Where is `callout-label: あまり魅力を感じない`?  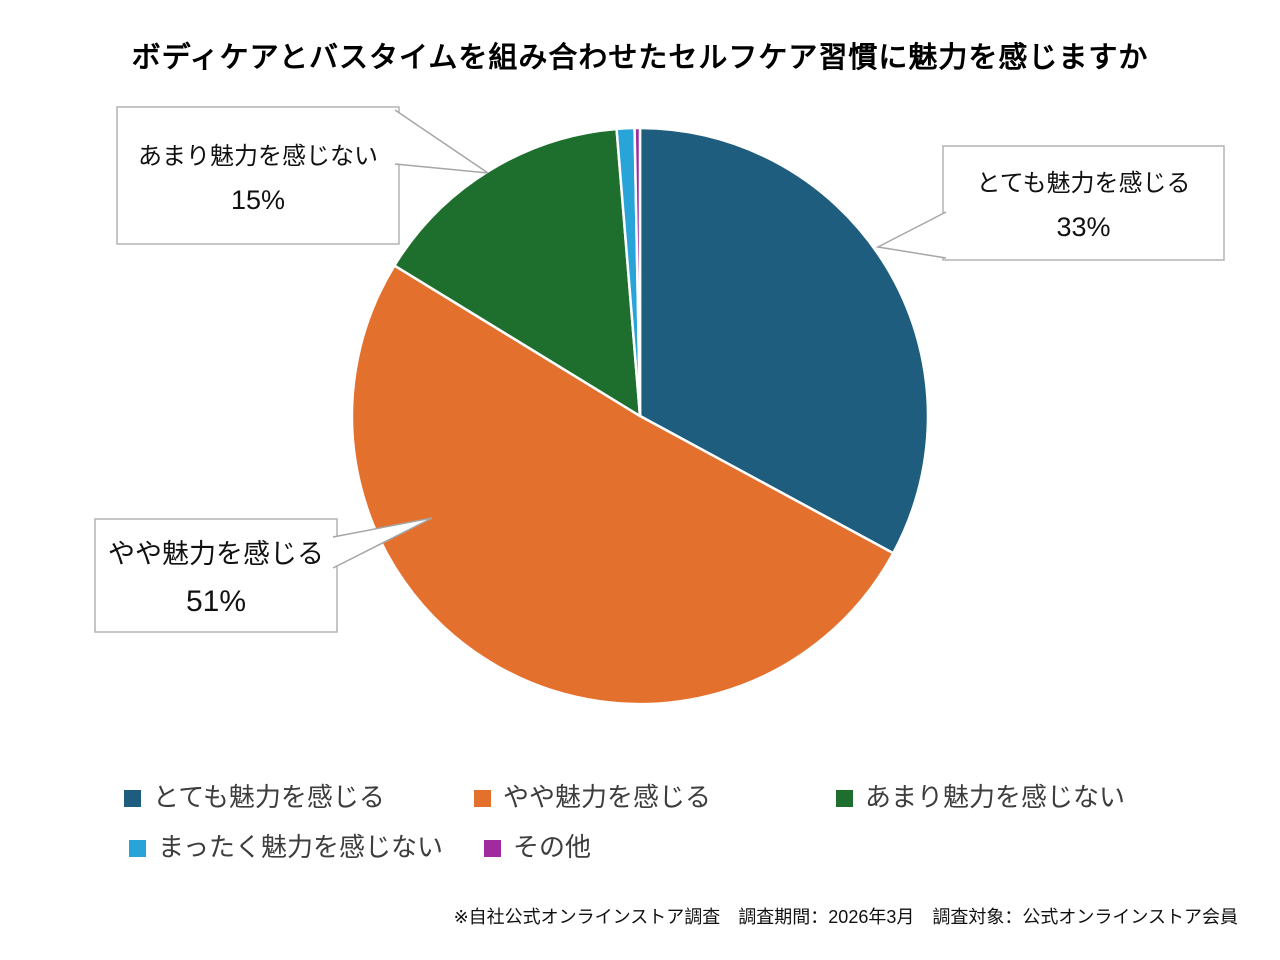 callout-label: あまり魅力を感じない is located at coordinates (258, 156).